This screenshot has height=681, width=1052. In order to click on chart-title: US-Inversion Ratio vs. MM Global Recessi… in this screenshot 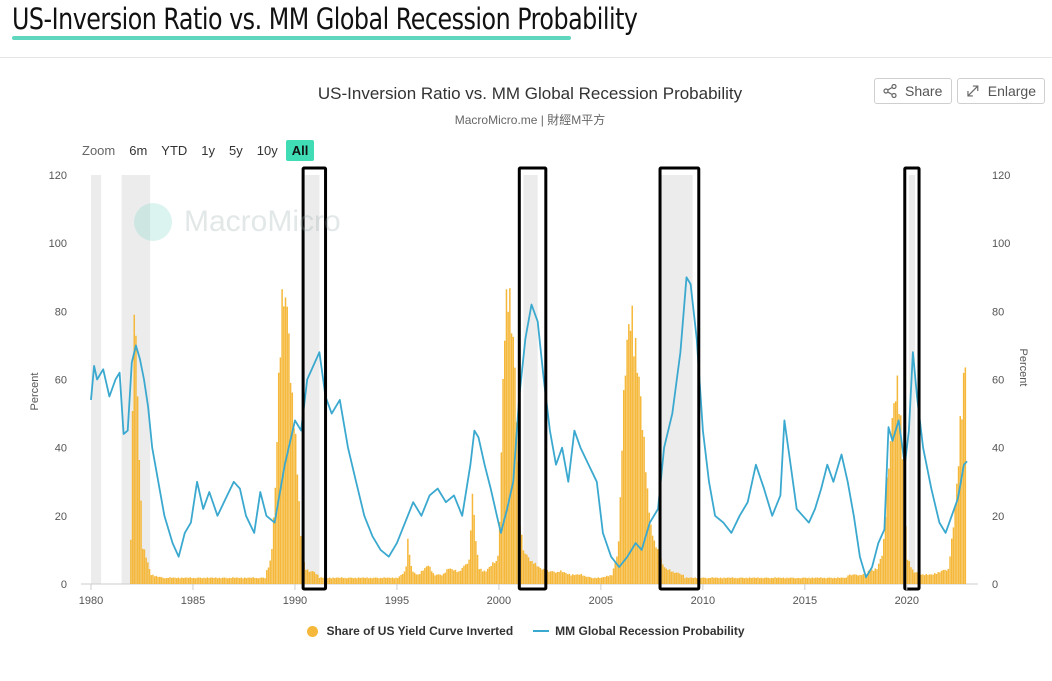, I will do `click(530, 93)`.